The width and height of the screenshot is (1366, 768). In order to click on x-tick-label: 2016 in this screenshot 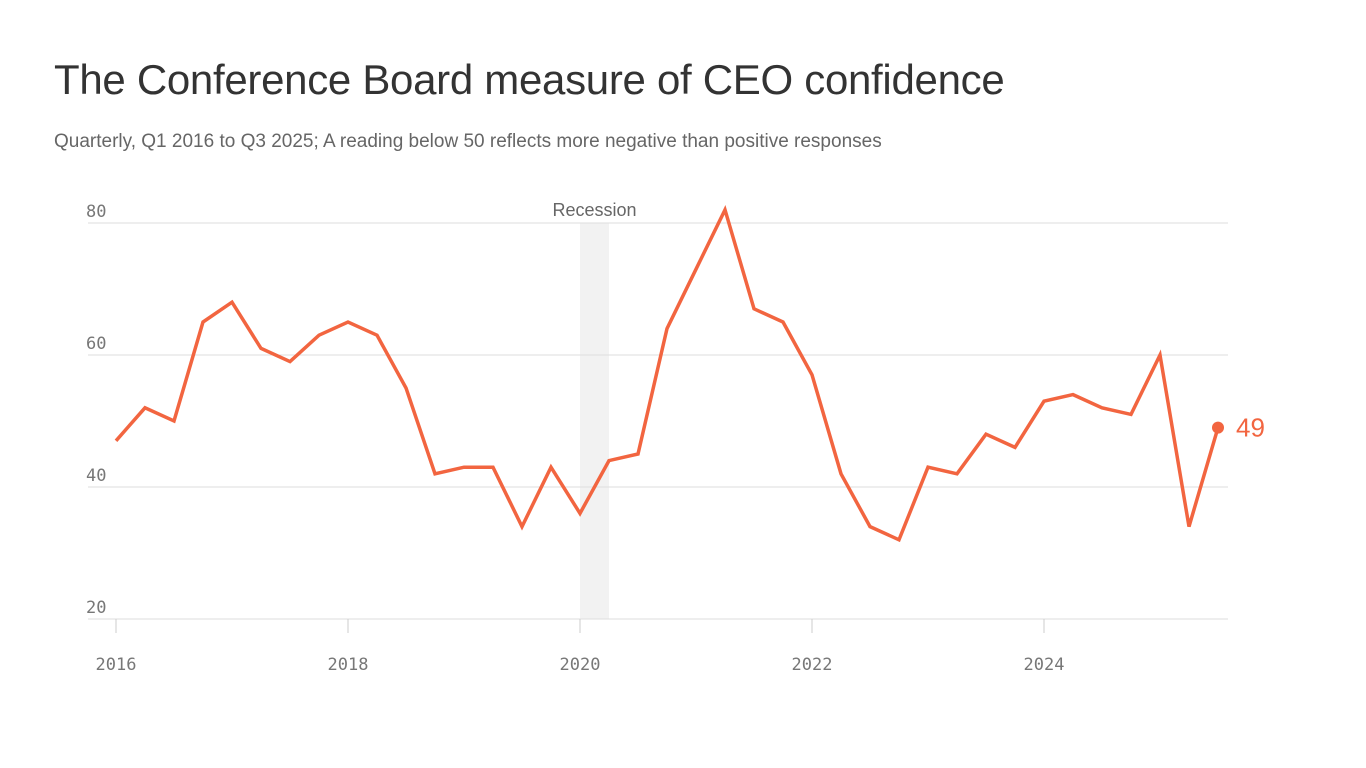, I will do `click(116, 665)`.